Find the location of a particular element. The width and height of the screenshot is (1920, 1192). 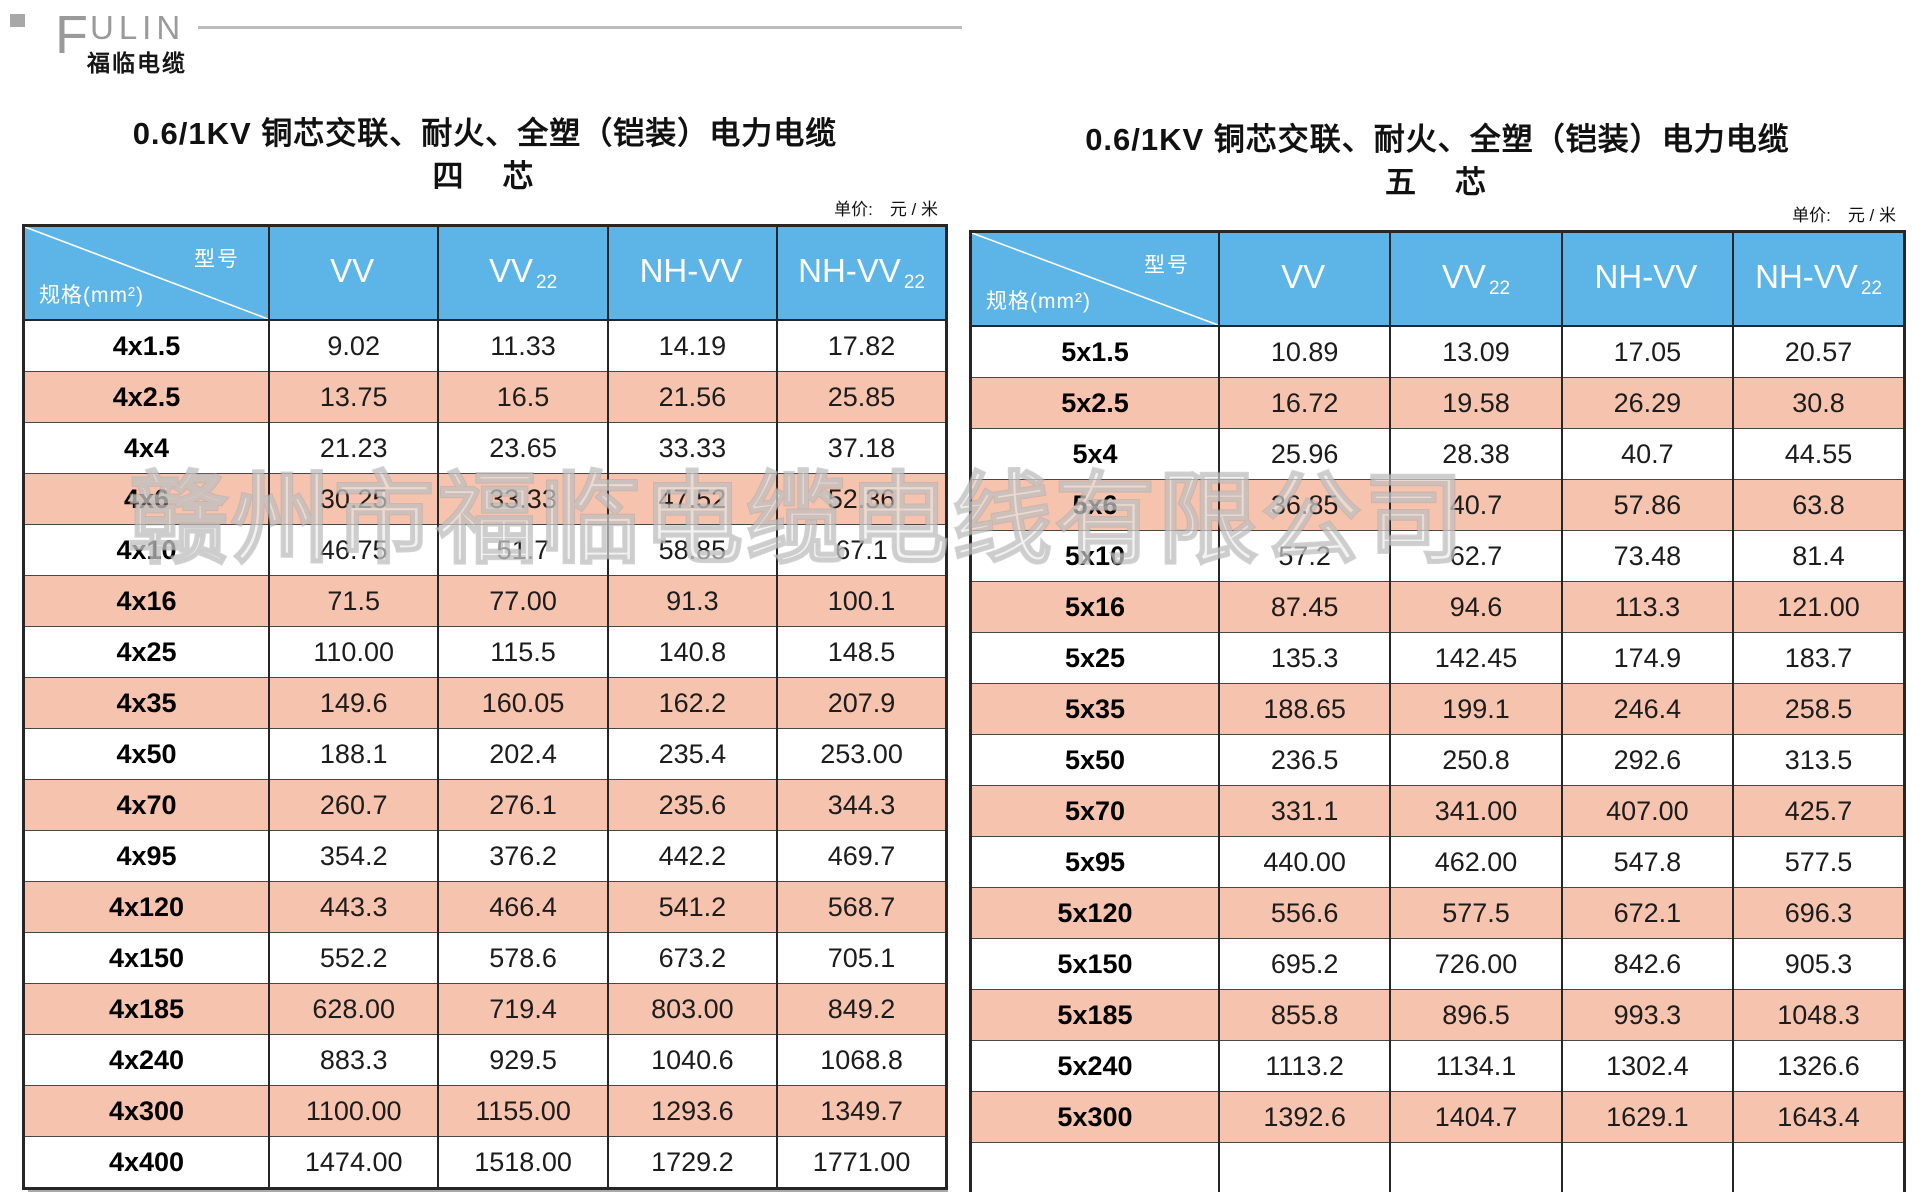

spec-cell: 5x2.5 is located at coordinates (1094, 403).